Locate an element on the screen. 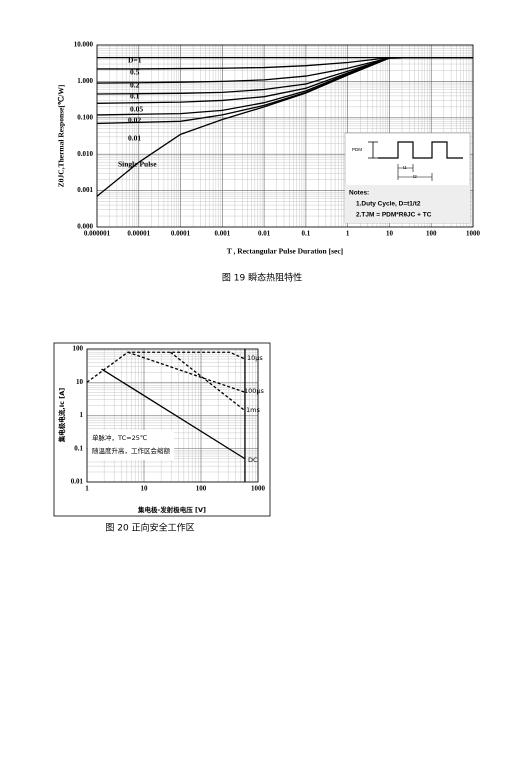  y-tick-label: 0.01 is located at coordinates (77, 482).